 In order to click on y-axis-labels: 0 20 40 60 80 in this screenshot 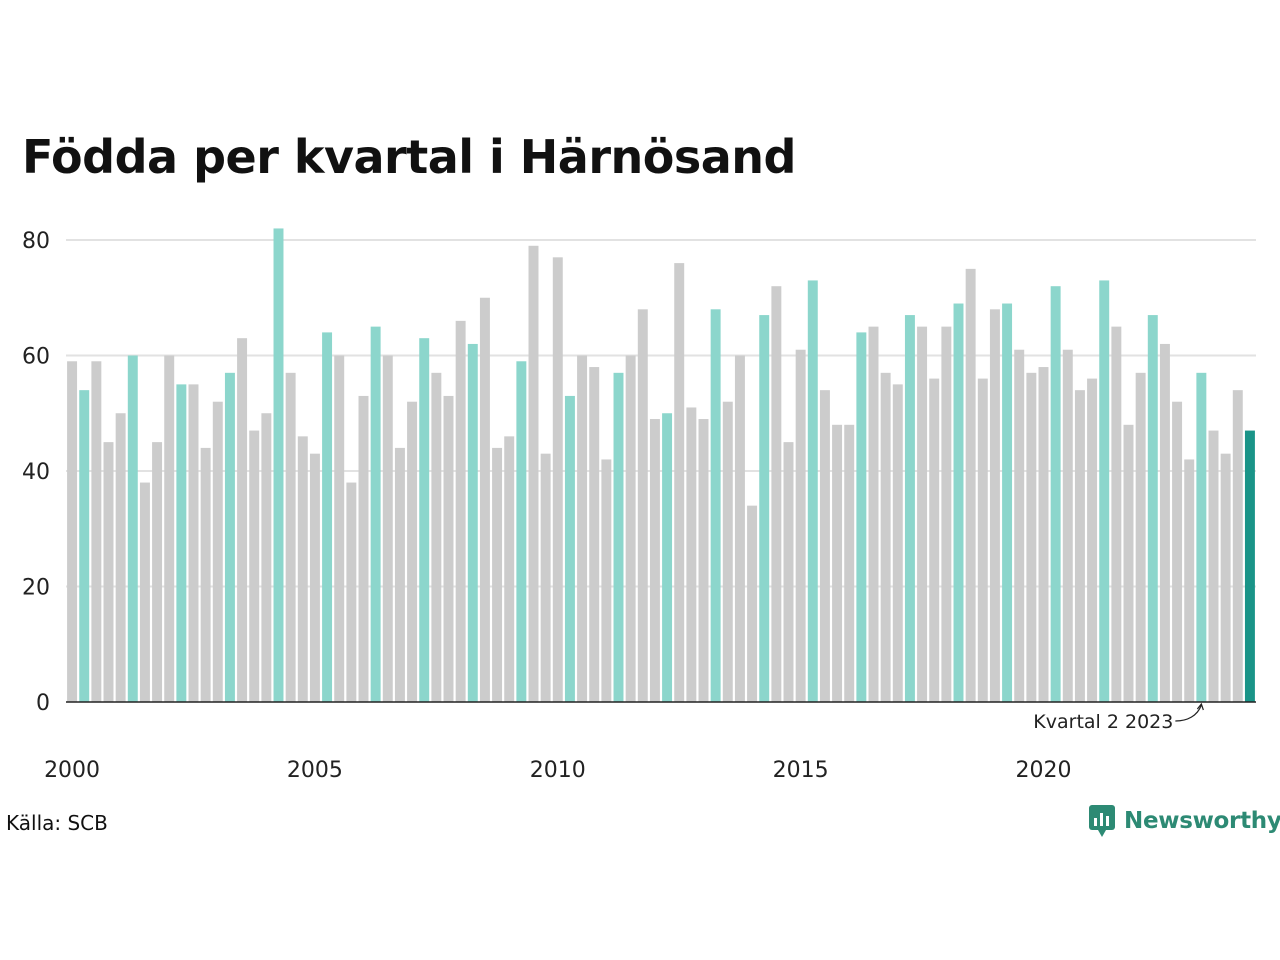, I will do `click(36, 472)`.